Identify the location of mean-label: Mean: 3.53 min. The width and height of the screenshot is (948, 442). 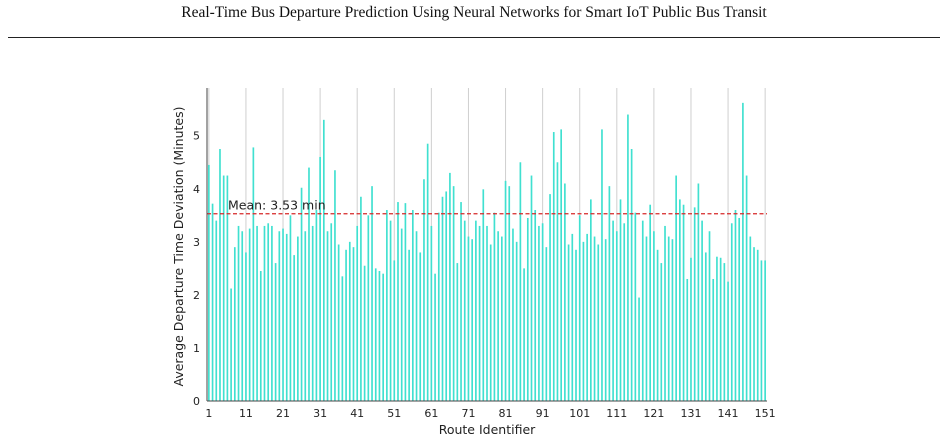
(277, 205).